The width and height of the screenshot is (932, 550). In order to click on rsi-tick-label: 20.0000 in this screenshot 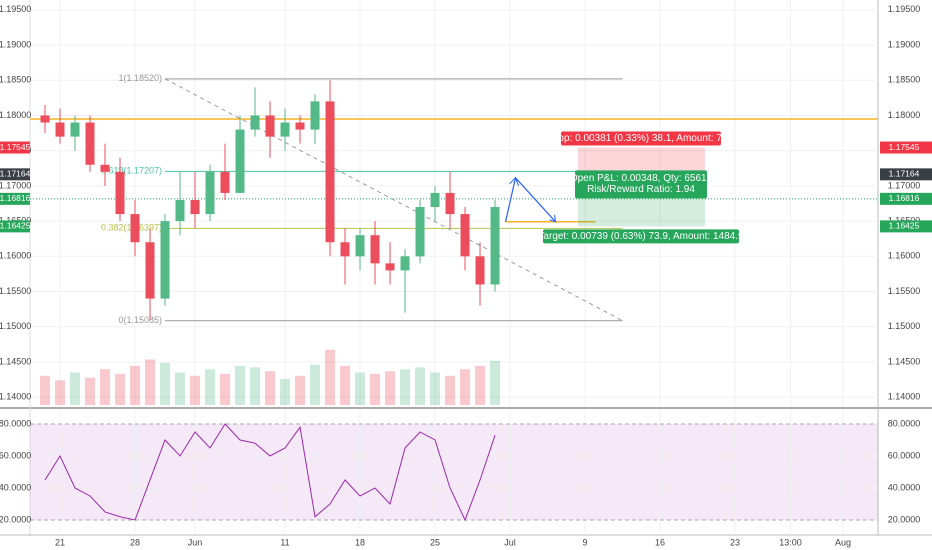, I will do `click(904, 519)`.